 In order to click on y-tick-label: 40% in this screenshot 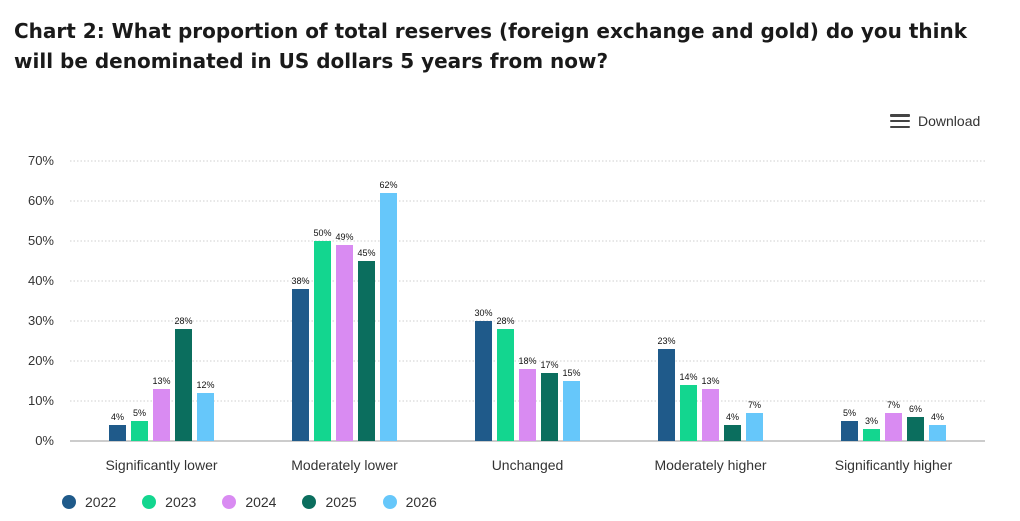, I will do `click(41, 280)`.